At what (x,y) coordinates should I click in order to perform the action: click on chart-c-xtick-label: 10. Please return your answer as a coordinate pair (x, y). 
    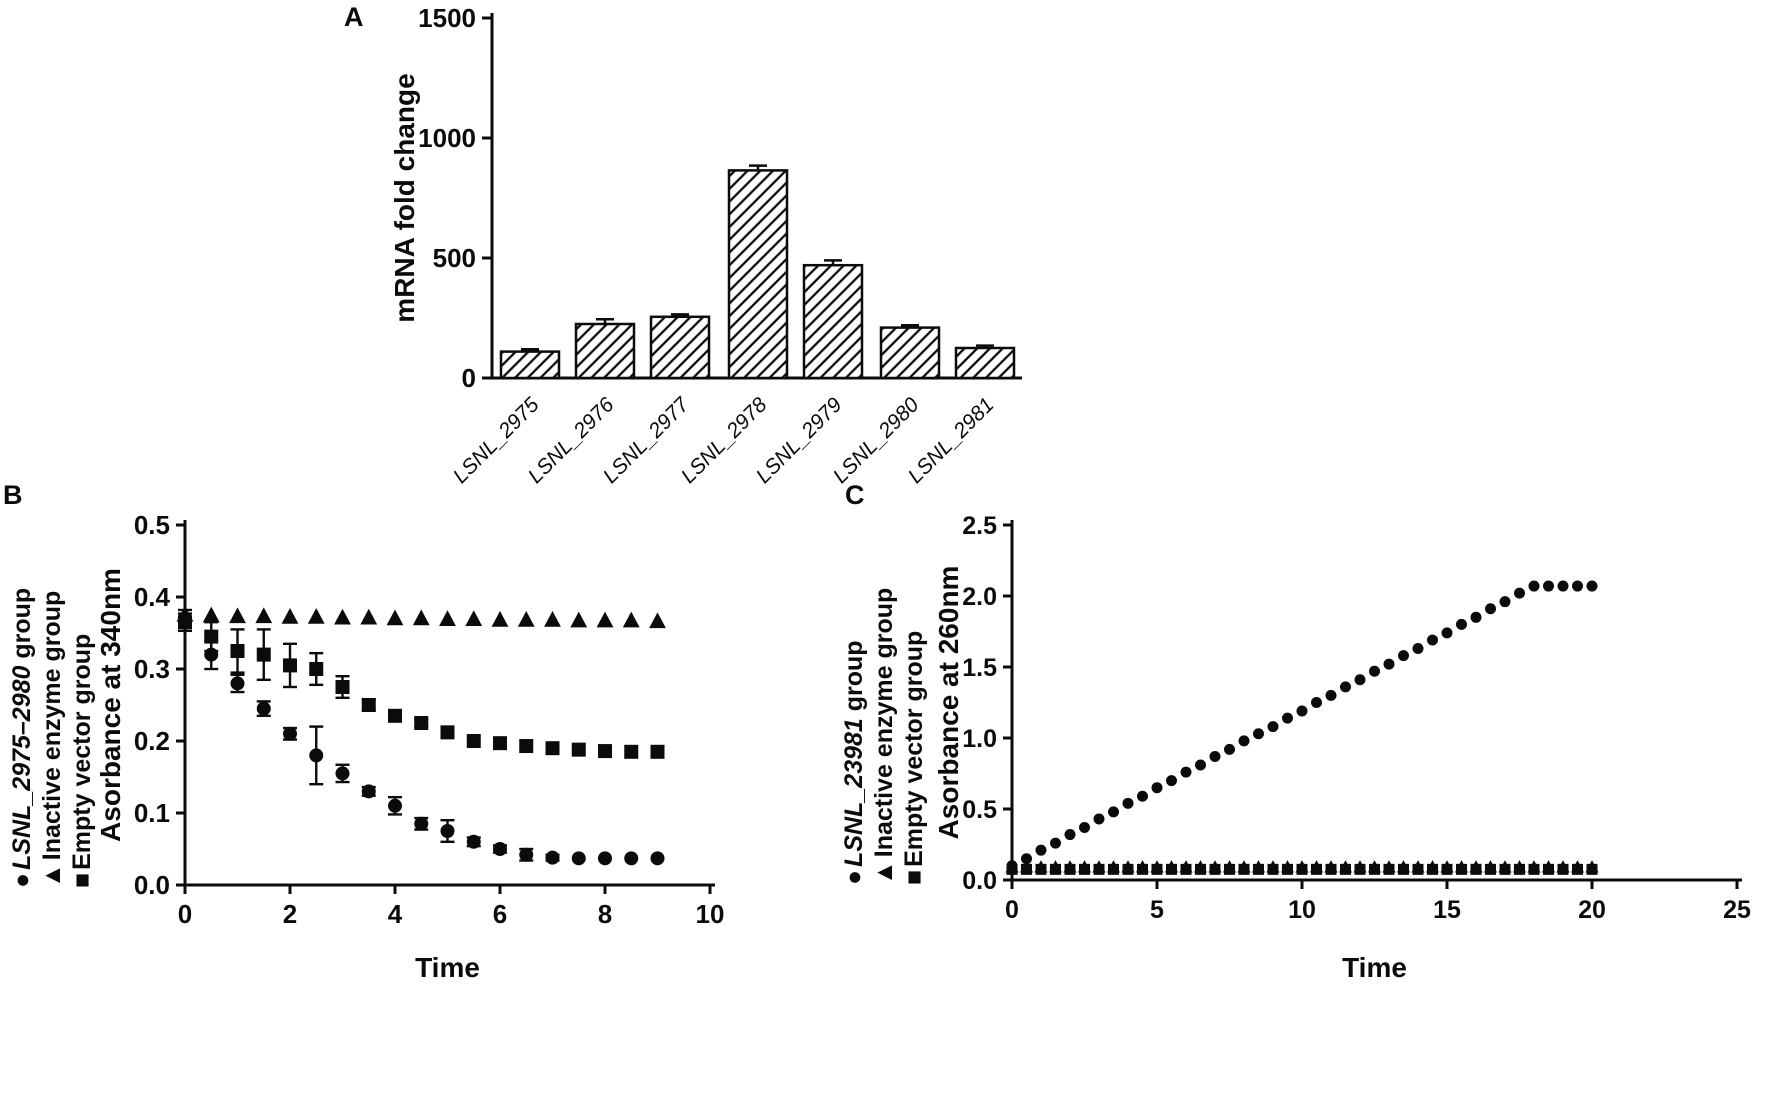
    Looking at the image, I should click on (1302, 910).